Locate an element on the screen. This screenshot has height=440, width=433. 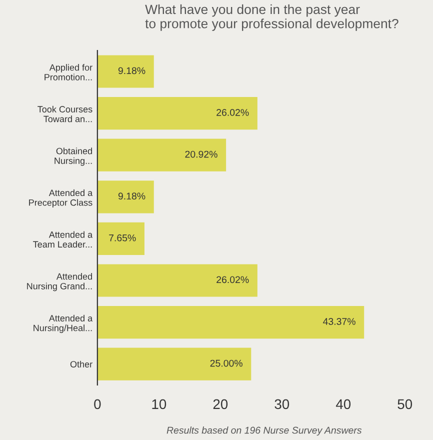
data-label: 20.92% is located at coordinates (201, 154).